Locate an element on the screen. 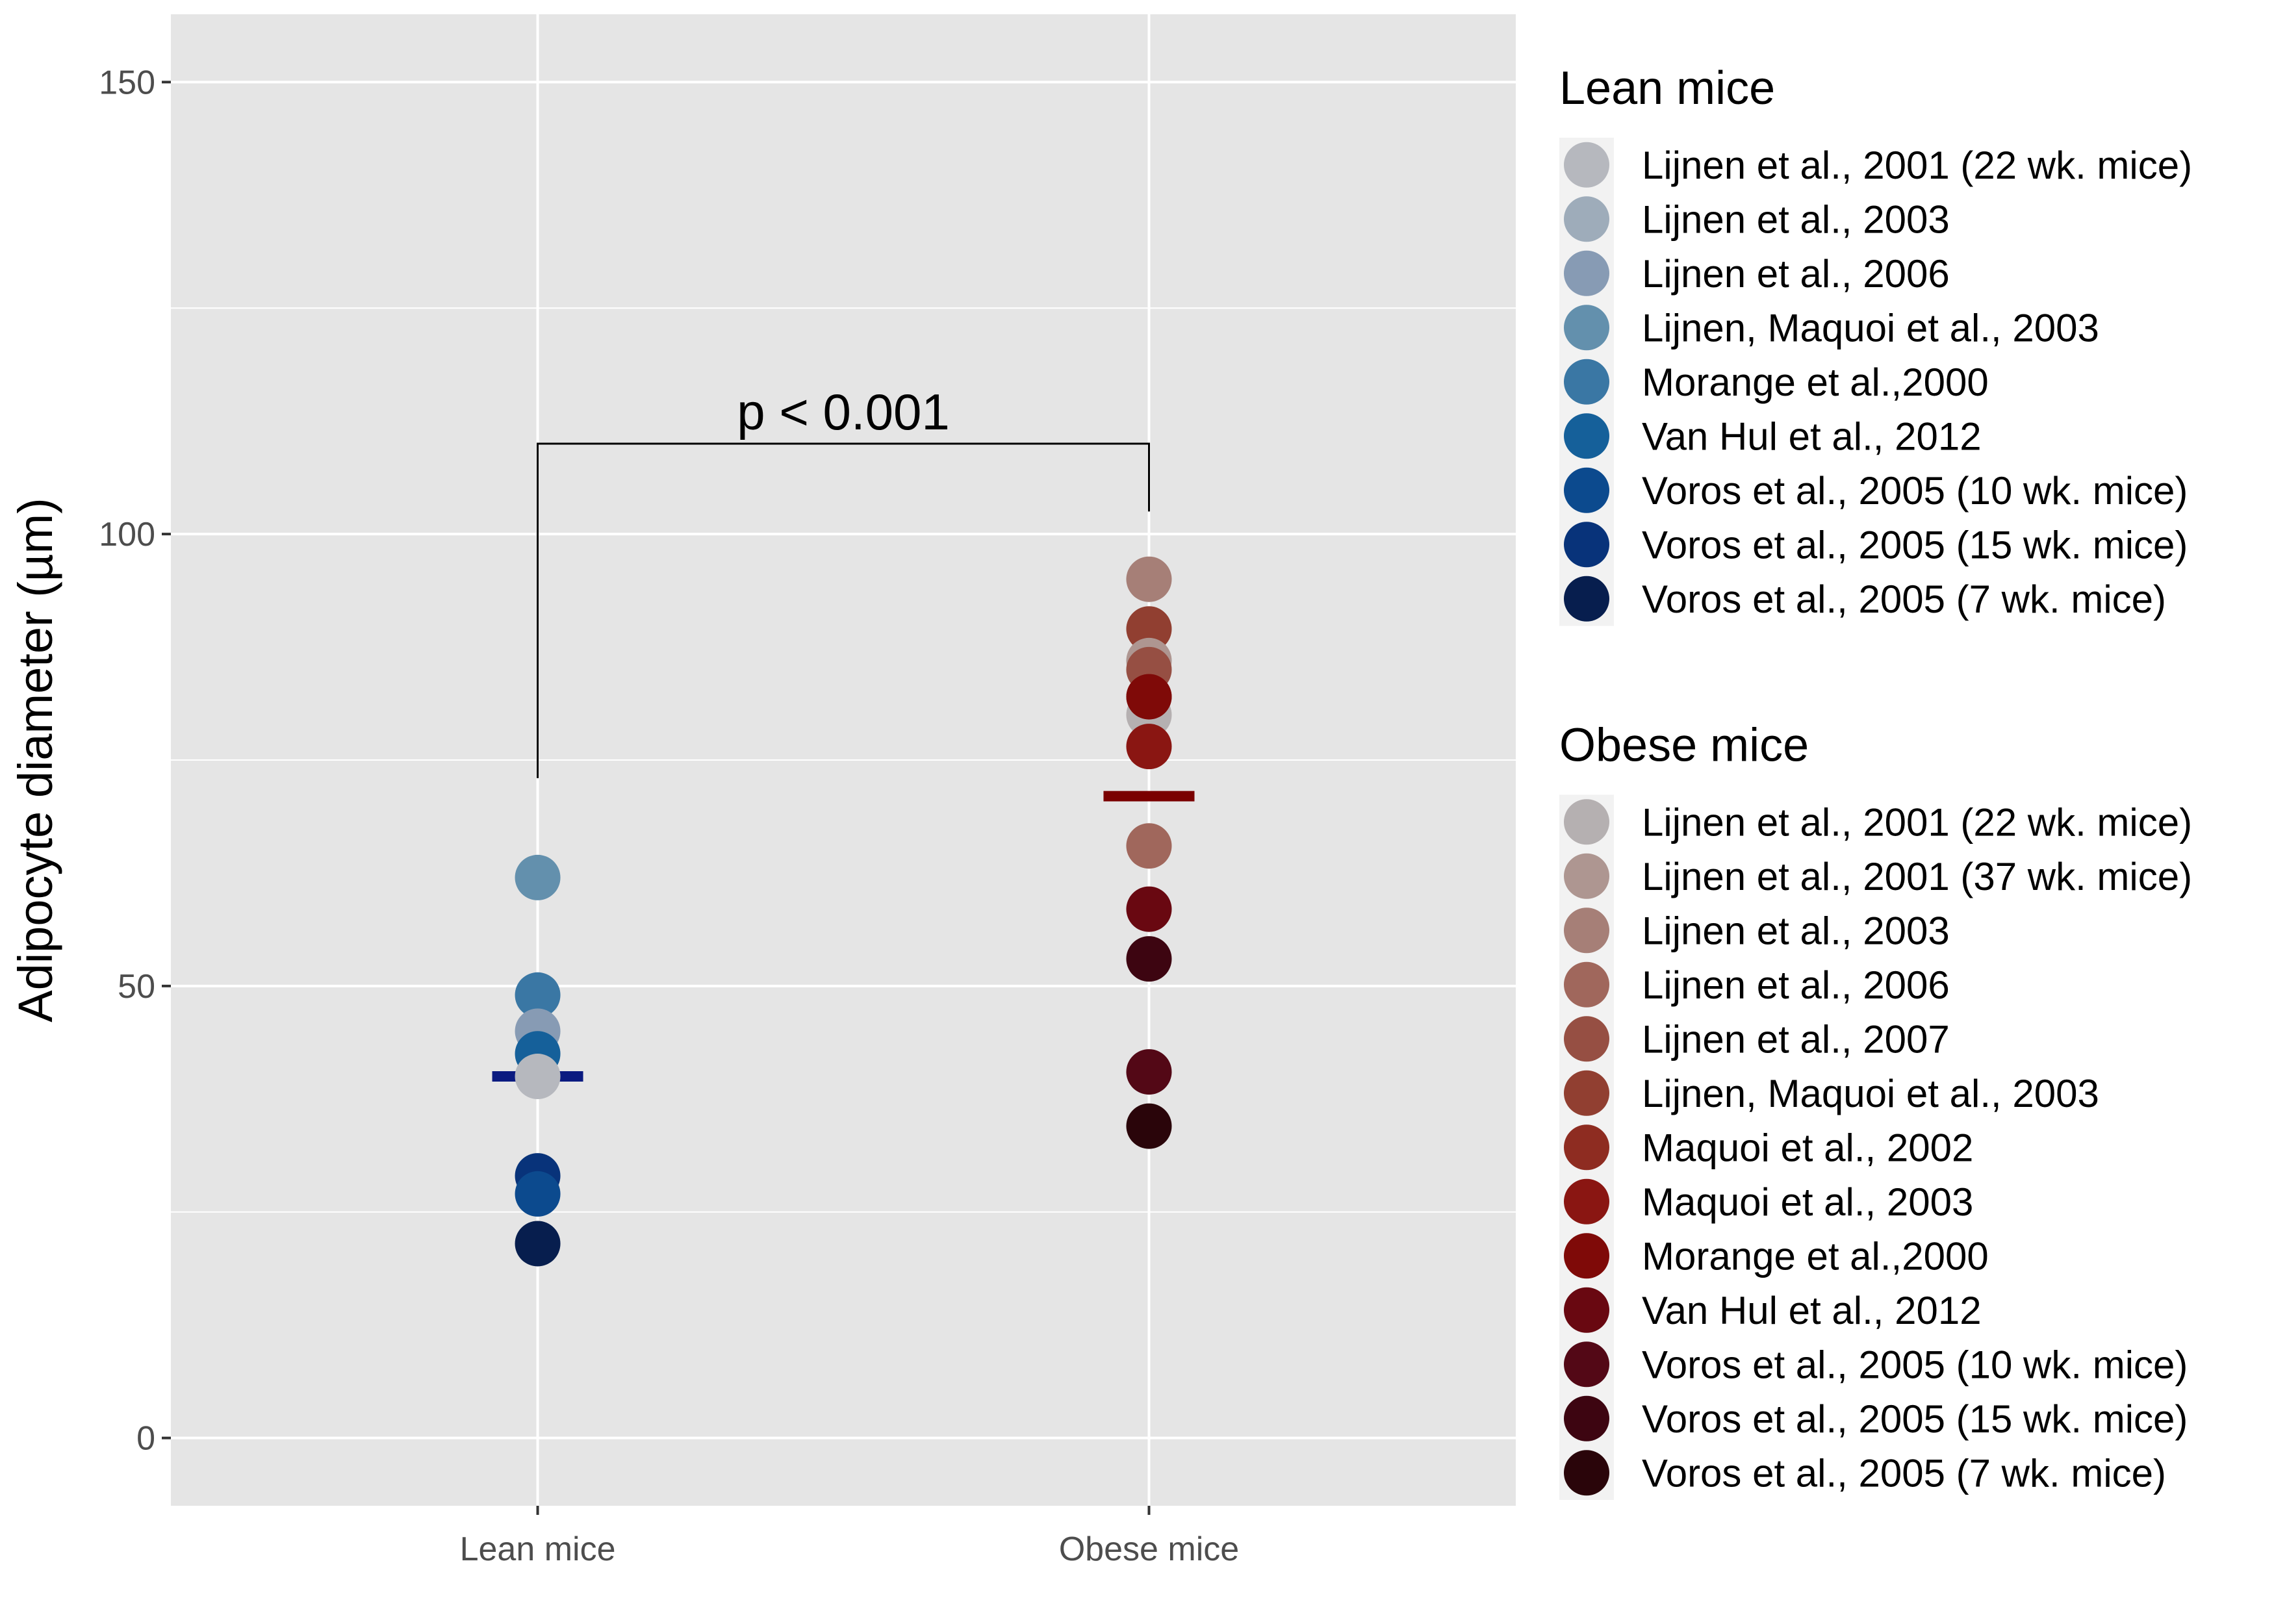 The height and width of the screenshot is (1624, 2274). y-axis-title: Adipocyte diameter (µm) is located at coordinates (35, 760).